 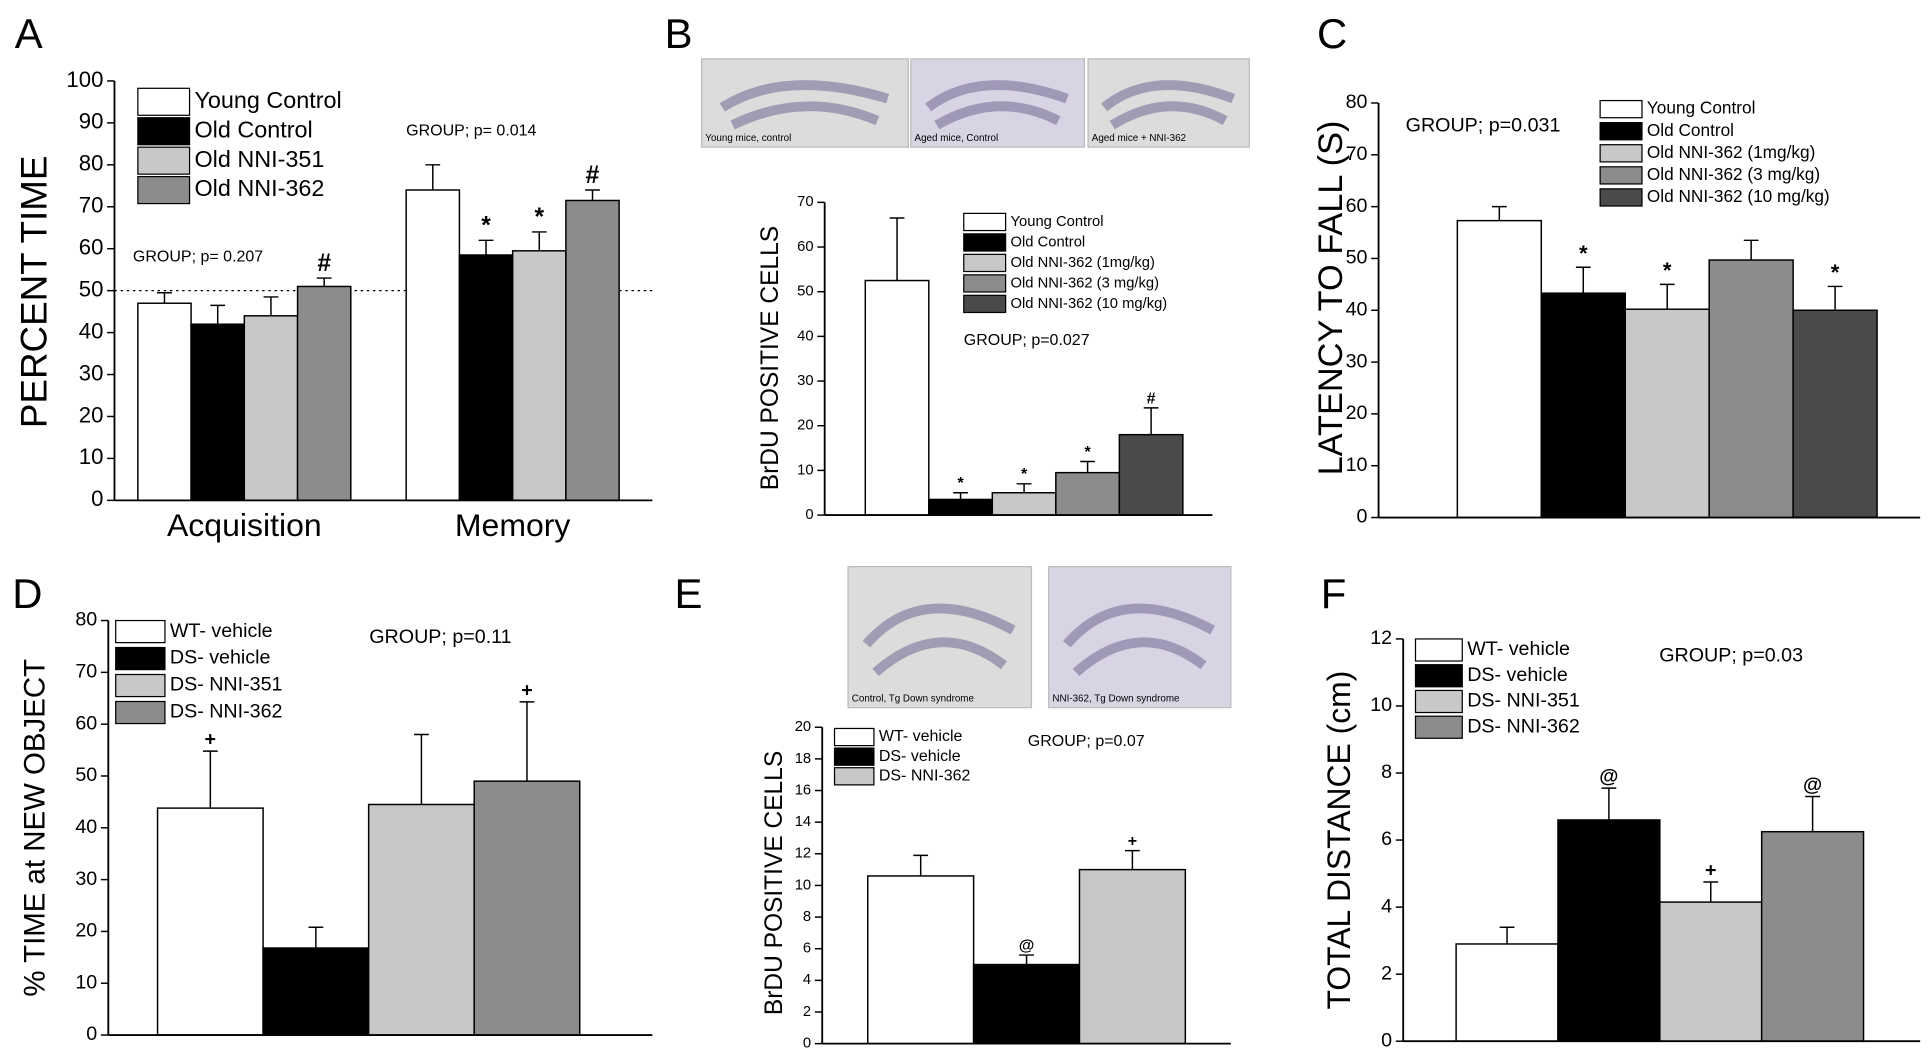 I want to click on y-tick-label: 2, so click(x=807, y=1012).